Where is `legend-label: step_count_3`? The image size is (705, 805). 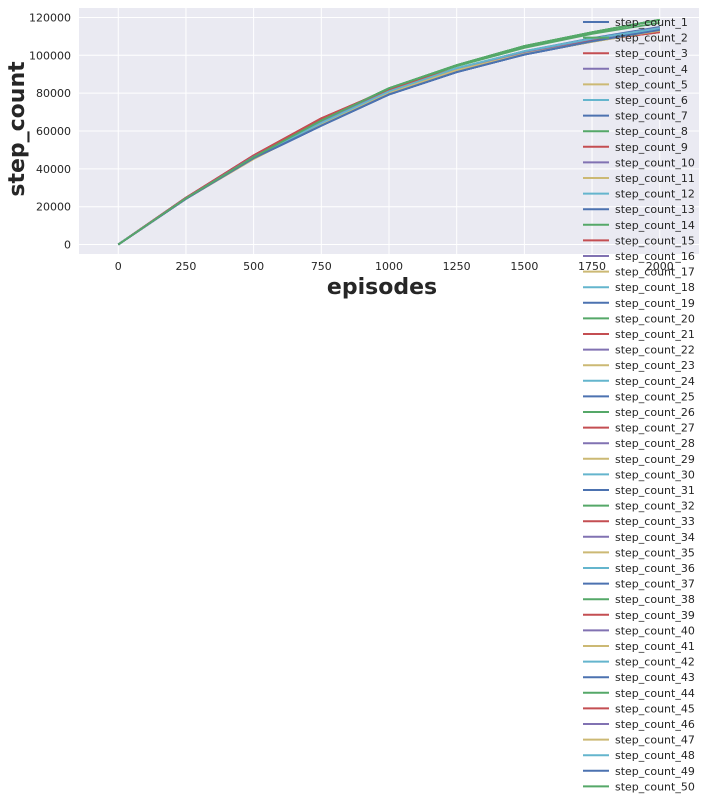 legend-label: step_count_3 is located at coordinates (651, 53).